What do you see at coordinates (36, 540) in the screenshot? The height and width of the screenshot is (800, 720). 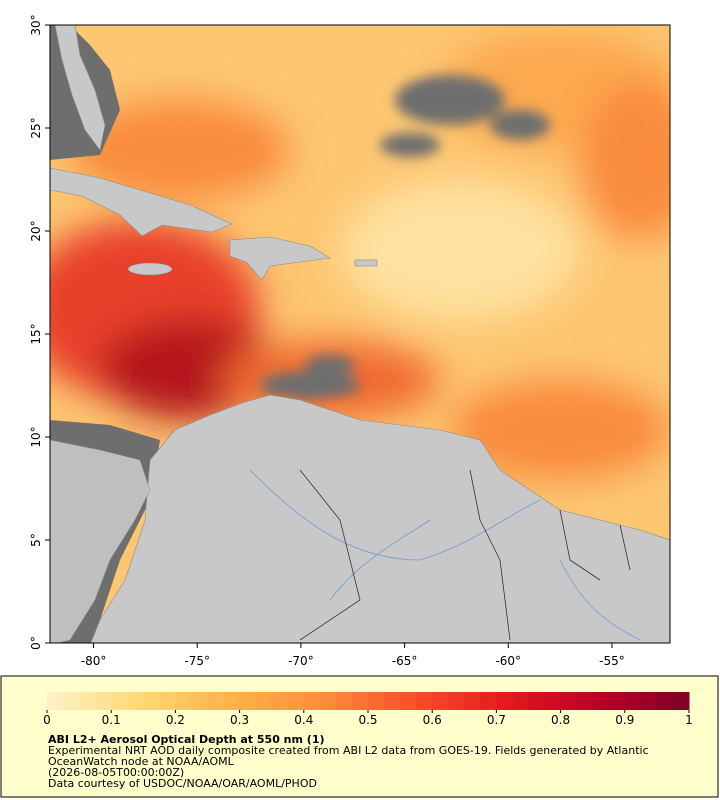 I see `y-tick-label: 5°` at bounding box center [36, 540].